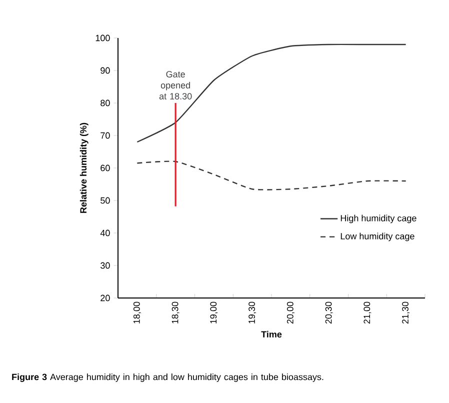  What do you see at coordinates (137, 313) in the screenshot?
I see `x-tick-label: 18,00` at bounding box center [137, 313].